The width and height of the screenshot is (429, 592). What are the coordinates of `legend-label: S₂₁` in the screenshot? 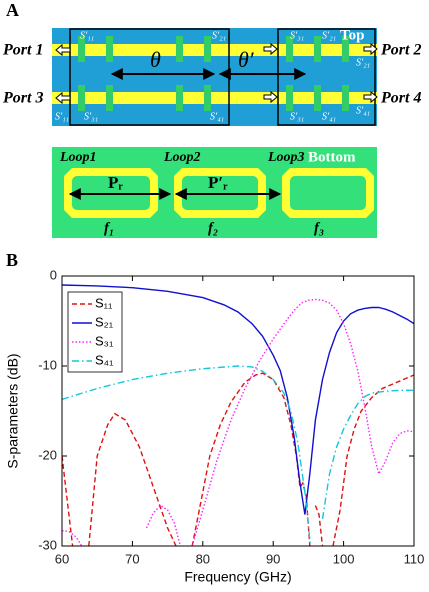 It's located at (104, 321).